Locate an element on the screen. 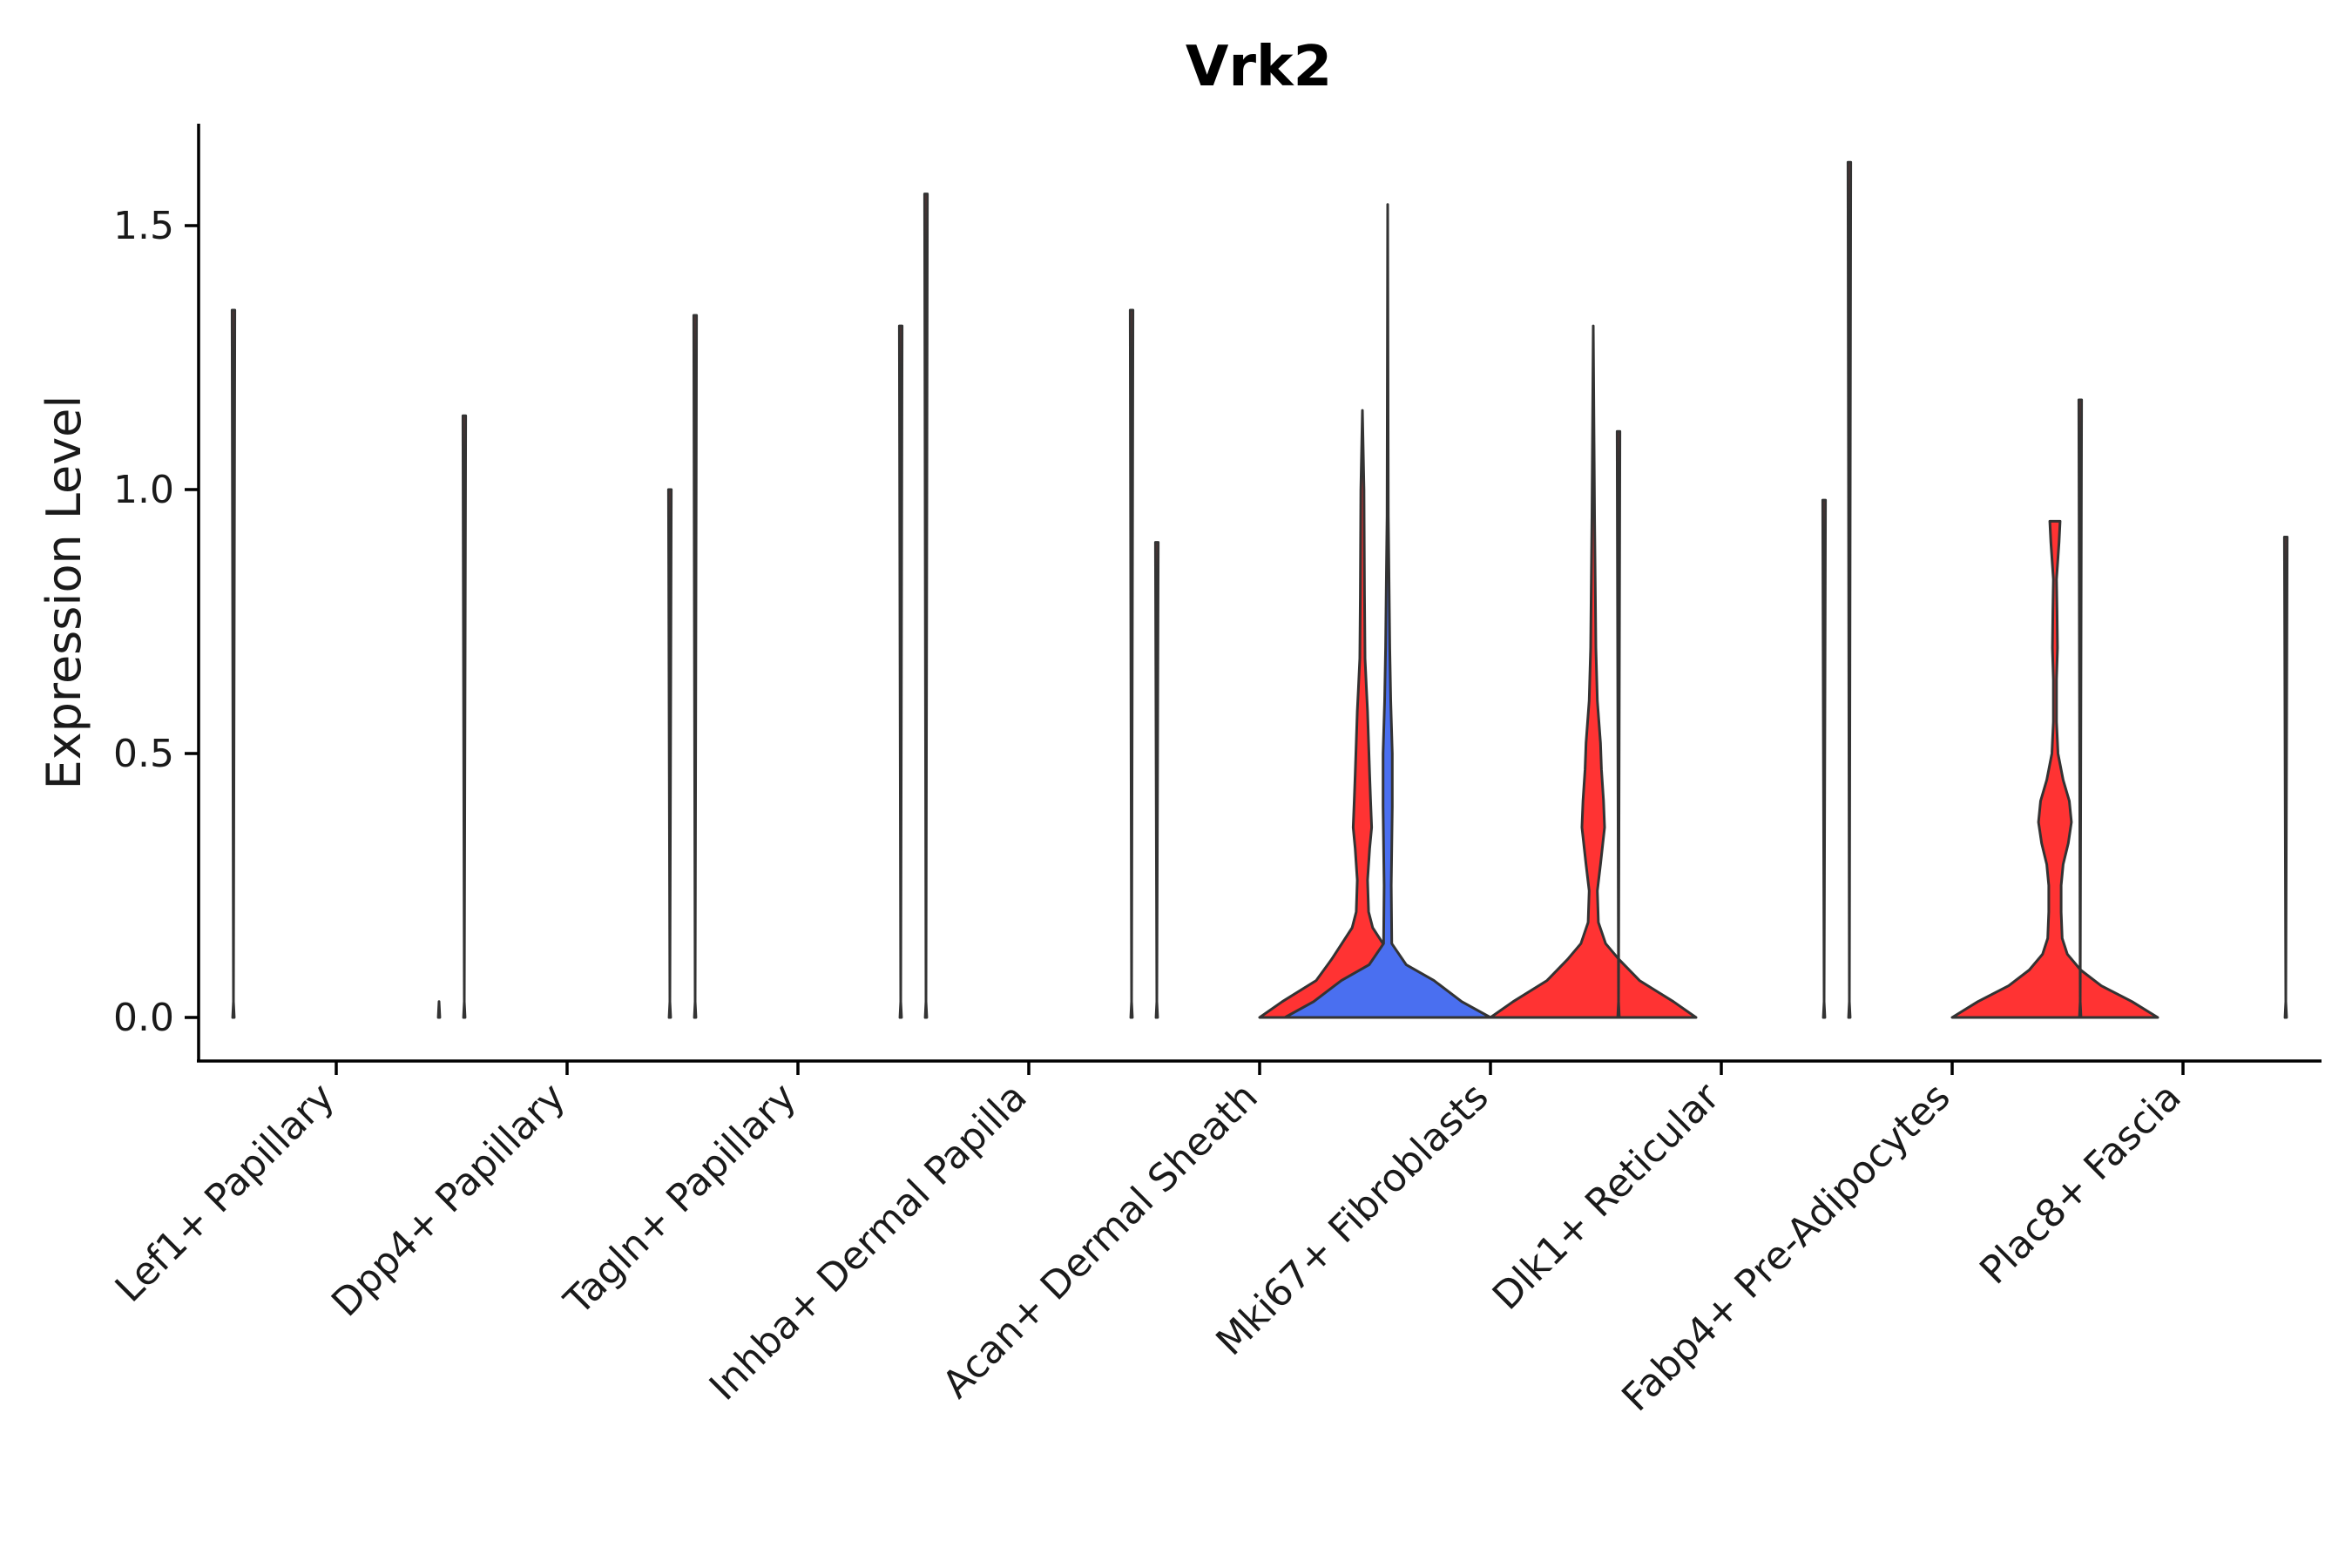 This screenshot has height=1568, width=2352. x-tick-label: Tagln+ Papillary is located at coordinates (680, 1199).